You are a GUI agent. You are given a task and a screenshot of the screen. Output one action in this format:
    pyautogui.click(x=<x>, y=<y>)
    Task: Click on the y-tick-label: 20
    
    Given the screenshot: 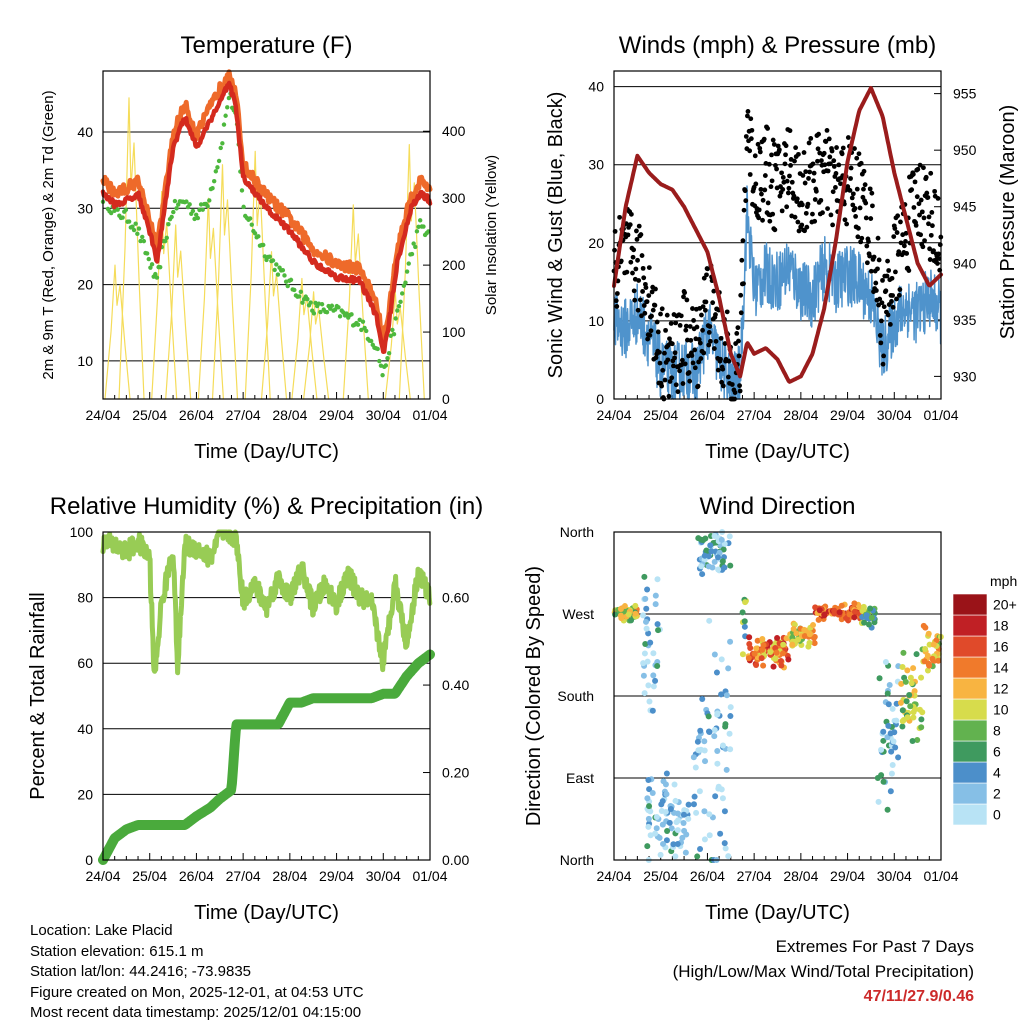 What is the action you would take?
    pyautogui.click(x=85, y=794)
    